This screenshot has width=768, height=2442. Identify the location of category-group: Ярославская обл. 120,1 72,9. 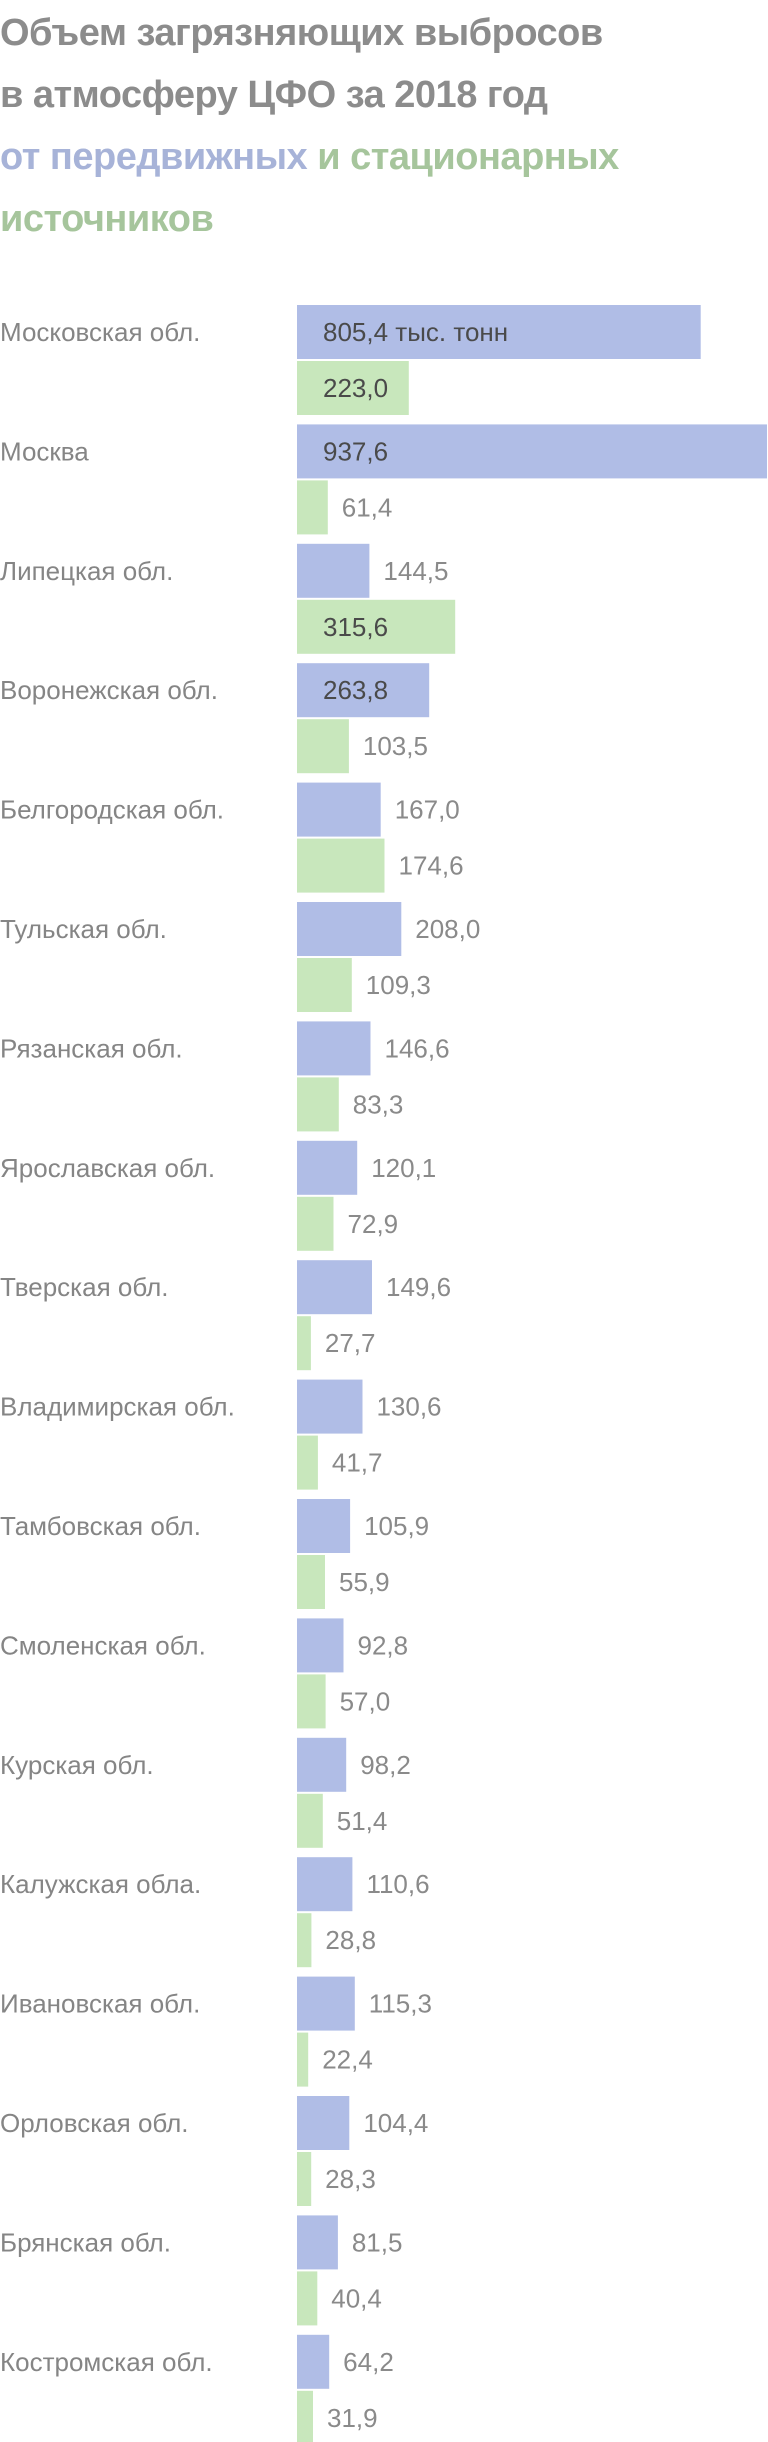
(218, 1195).